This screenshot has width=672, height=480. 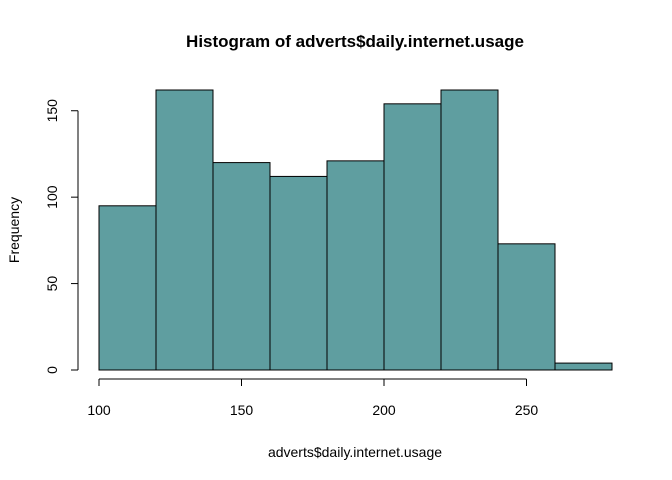 What do you see at coordinates (52, 284) in the screenshot?
I see `y-tick-label-50: 50` at bounding box center [52, 284].